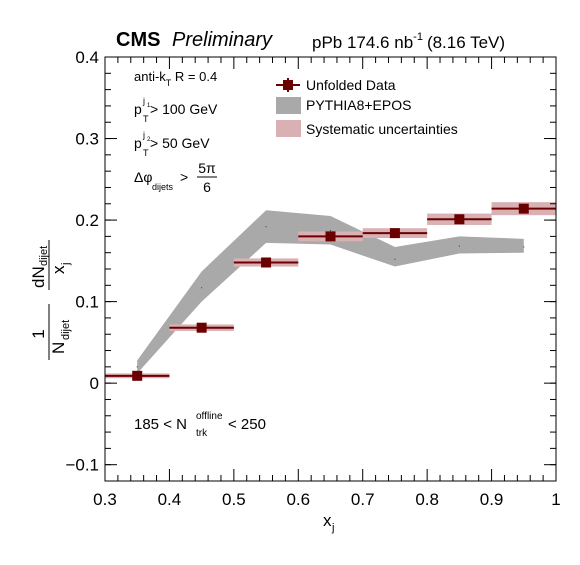 The image size is (580, 565). Describe the element at coordinates (207, 187) in the screenshot. I see `svg-text: 6` at that location.